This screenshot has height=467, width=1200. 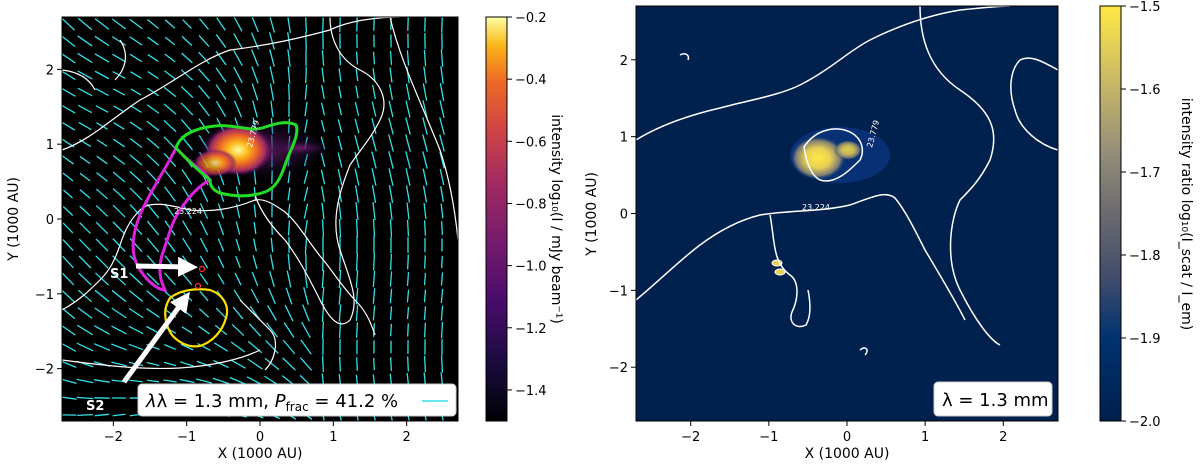 I want to click on colorbar-tick-label: −1.5, so click(x=1145, y=7).